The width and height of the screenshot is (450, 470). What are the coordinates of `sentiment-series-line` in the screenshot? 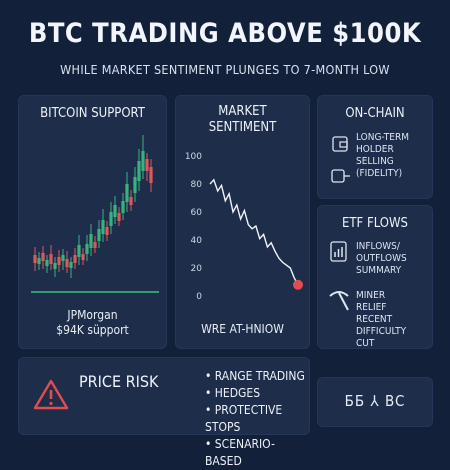 It's located at (254, 232).